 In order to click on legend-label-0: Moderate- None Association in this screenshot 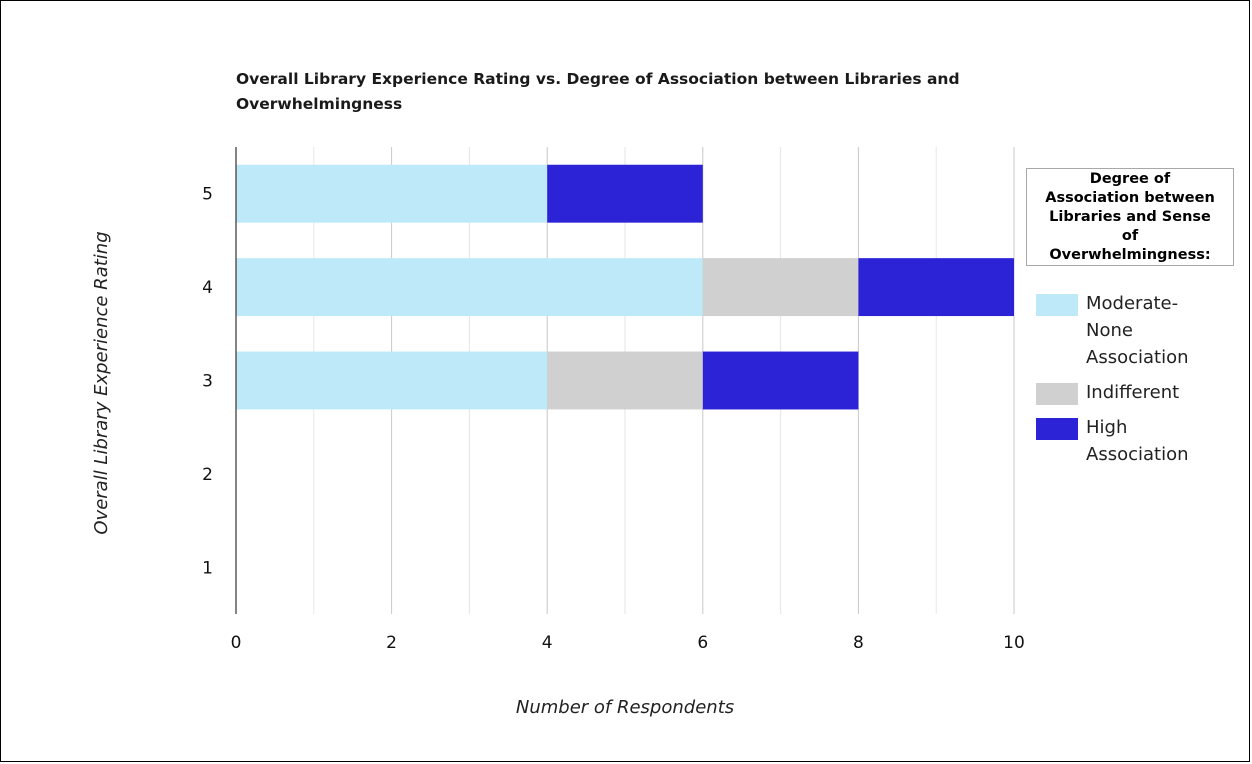, I will do `click(1137, 330)`.